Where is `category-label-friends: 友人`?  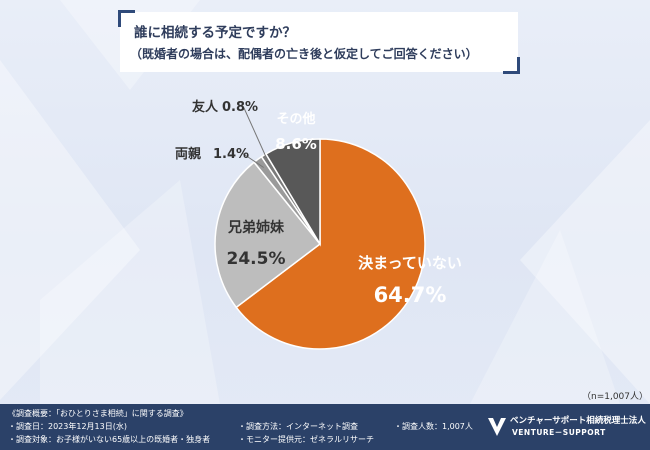
category-label-friends: 友人 is located at coordinates (205, 107).